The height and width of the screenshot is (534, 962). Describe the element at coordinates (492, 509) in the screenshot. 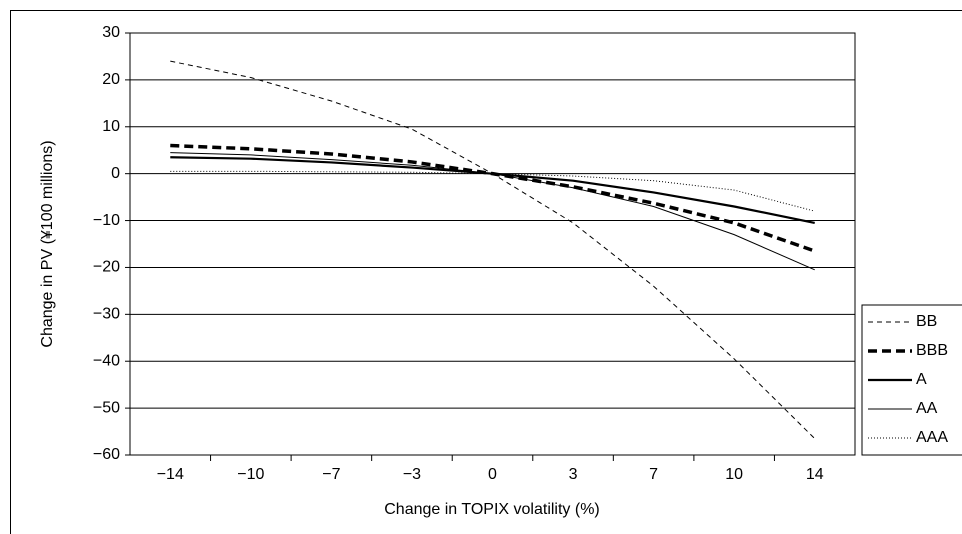

I see `x-axis-label: Change in TOPIX volatility (%)` at that location.